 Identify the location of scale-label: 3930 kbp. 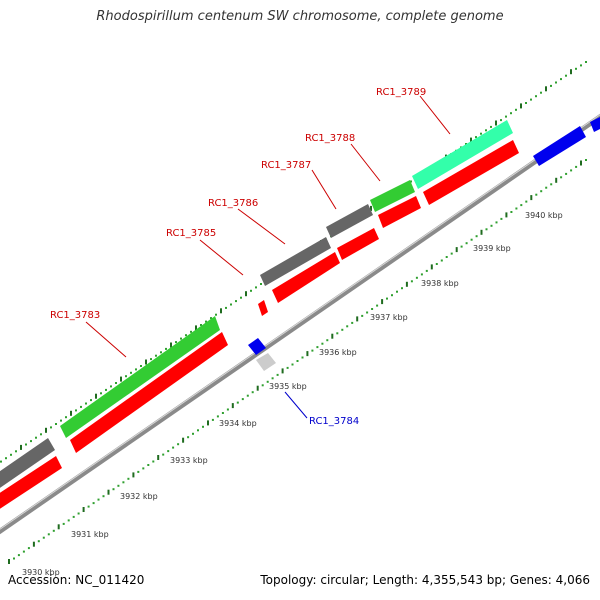
(41, 572).